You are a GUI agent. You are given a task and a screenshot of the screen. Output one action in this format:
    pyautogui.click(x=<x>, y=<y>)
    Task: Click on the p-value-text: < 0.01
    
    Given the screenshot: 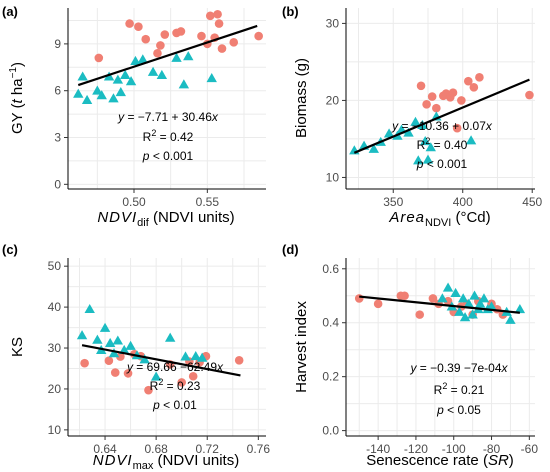 What is the action you would take?
    pyautogui.click(x=178, y=405)
    